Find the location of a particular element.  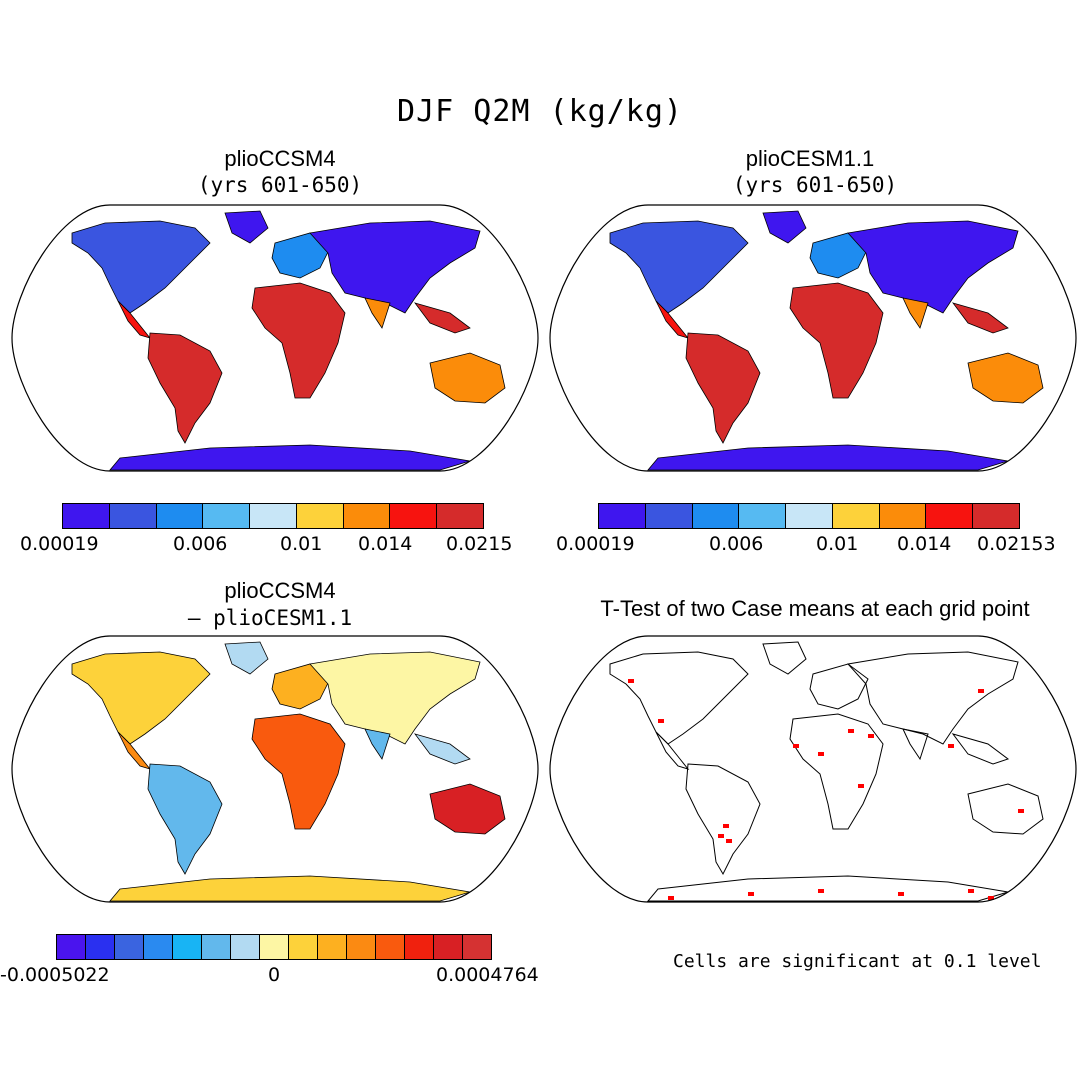

panel-1-tick-1: 0.006 is located at coordinates (200, 544).